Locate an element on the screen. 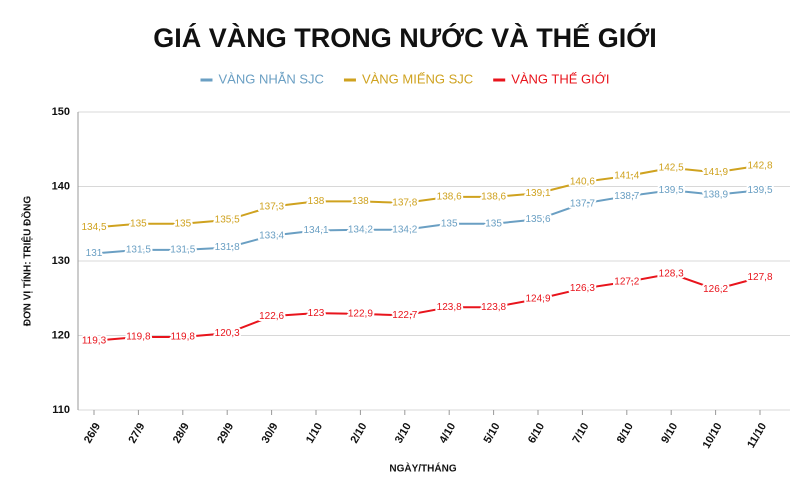  x-tick-label: 30/9 is located at coordinates (270, 433).